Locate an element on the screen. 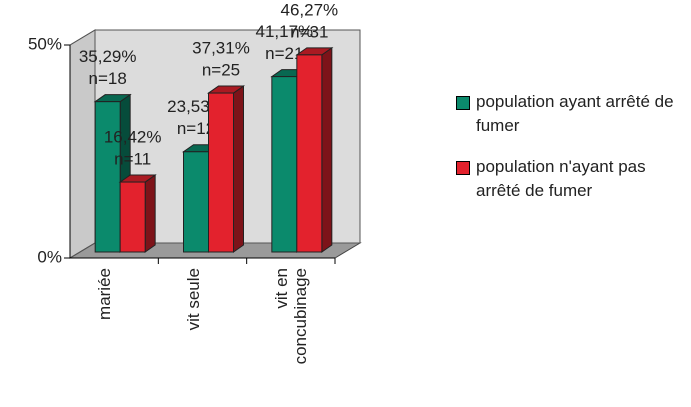 This screenshot has width=691, height=407. data-label: n=11 is located at coordinates (132, 159).